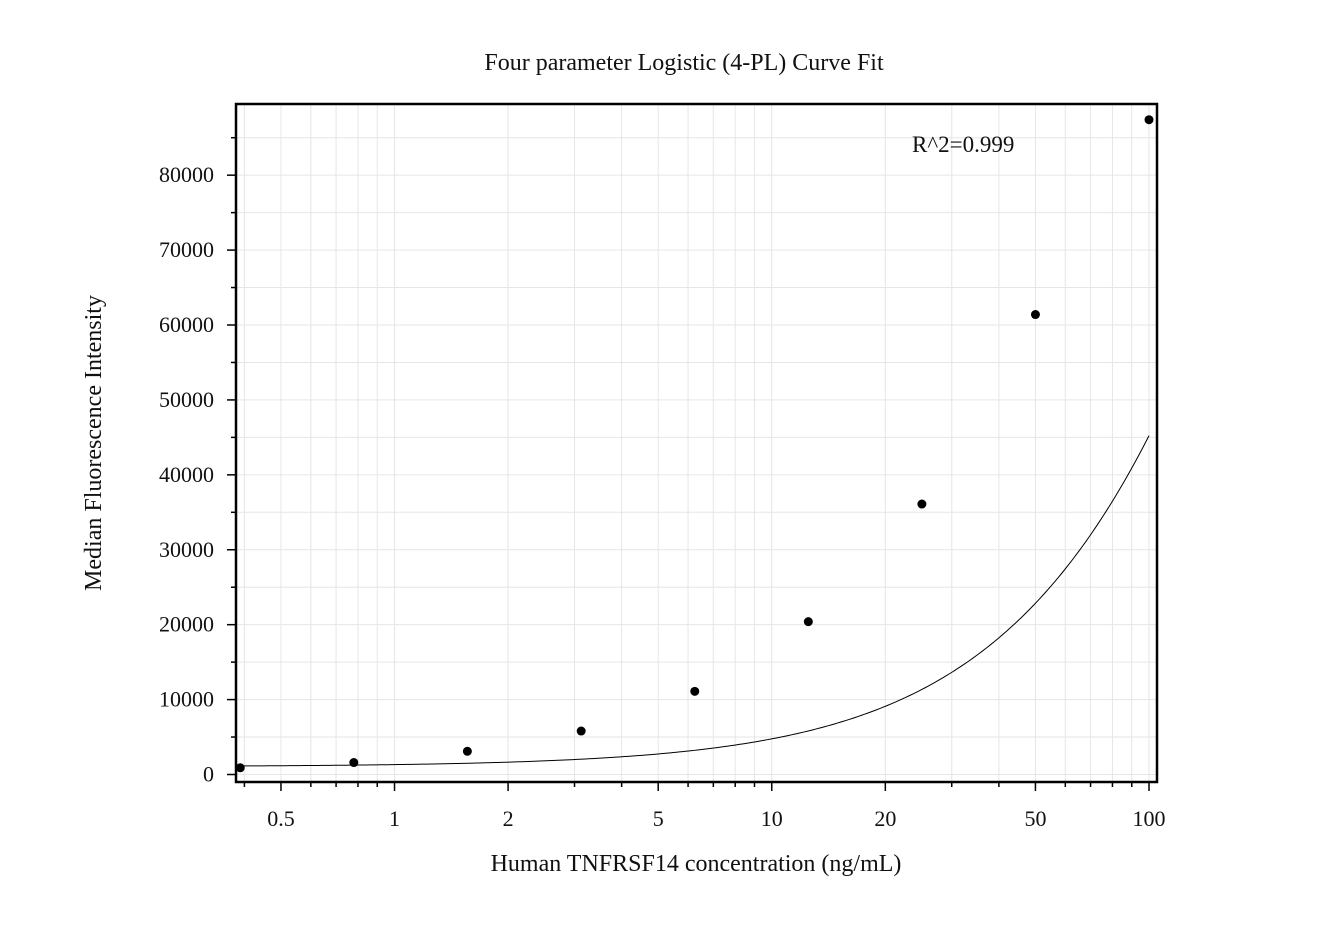  I want to click on x-tick-label: 20, so click(885, 818).